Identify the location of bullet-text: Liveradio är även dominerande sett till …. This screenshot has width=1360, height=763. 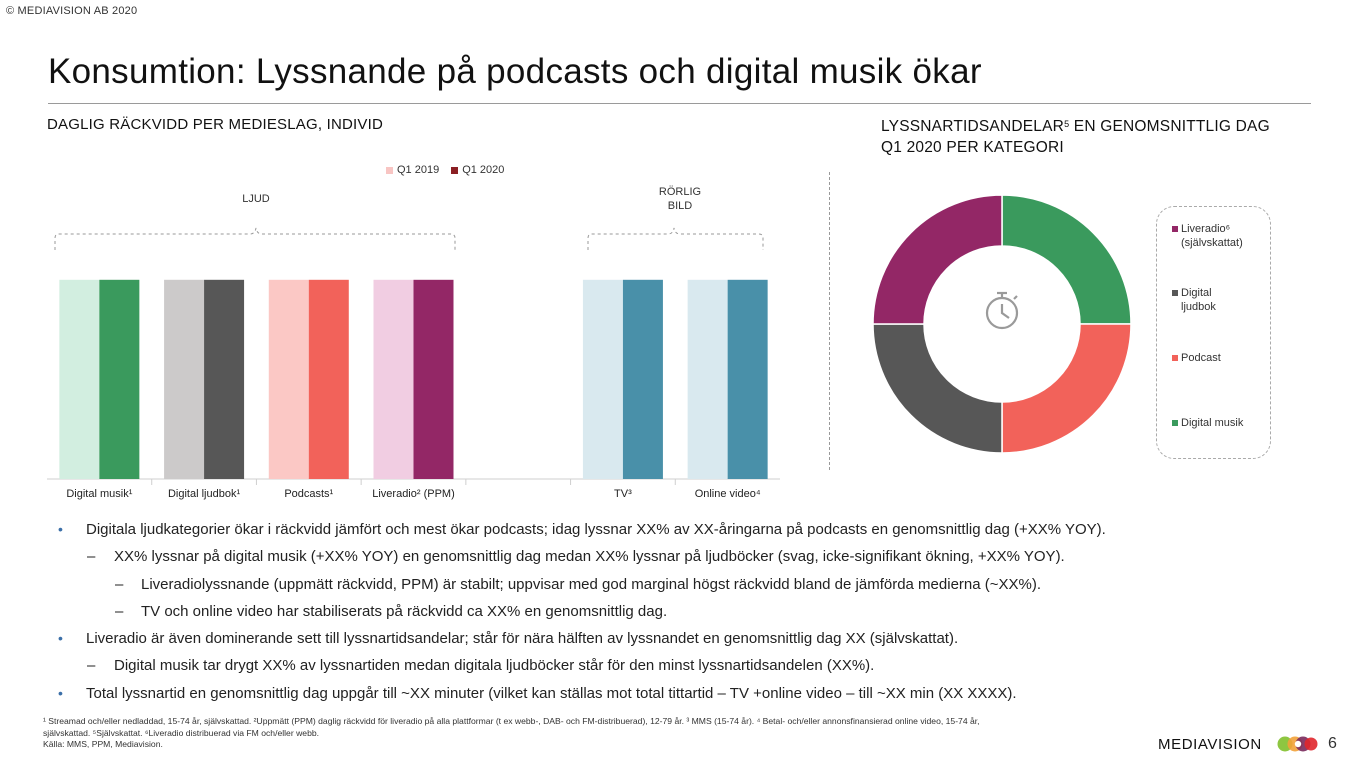
(522, 639).